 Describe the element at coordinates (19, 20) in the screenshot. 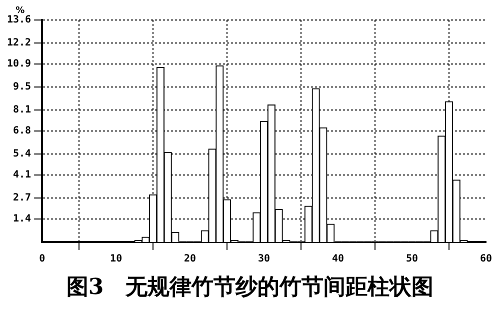

I see `y-tick-label: 13.6` at that location.